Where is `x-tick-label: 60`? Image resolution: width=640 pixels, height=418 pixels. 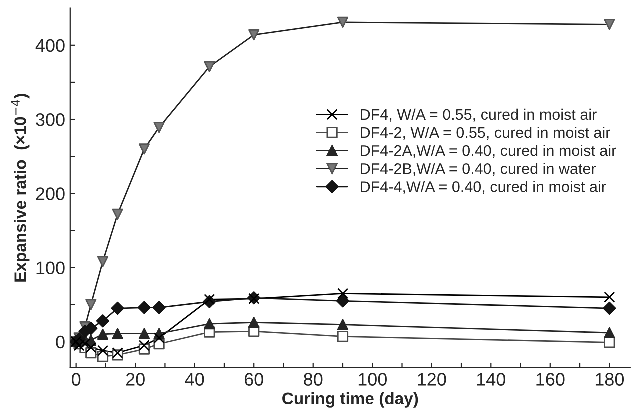
x-tick-label: 60 is located at coordinates (254, 379).